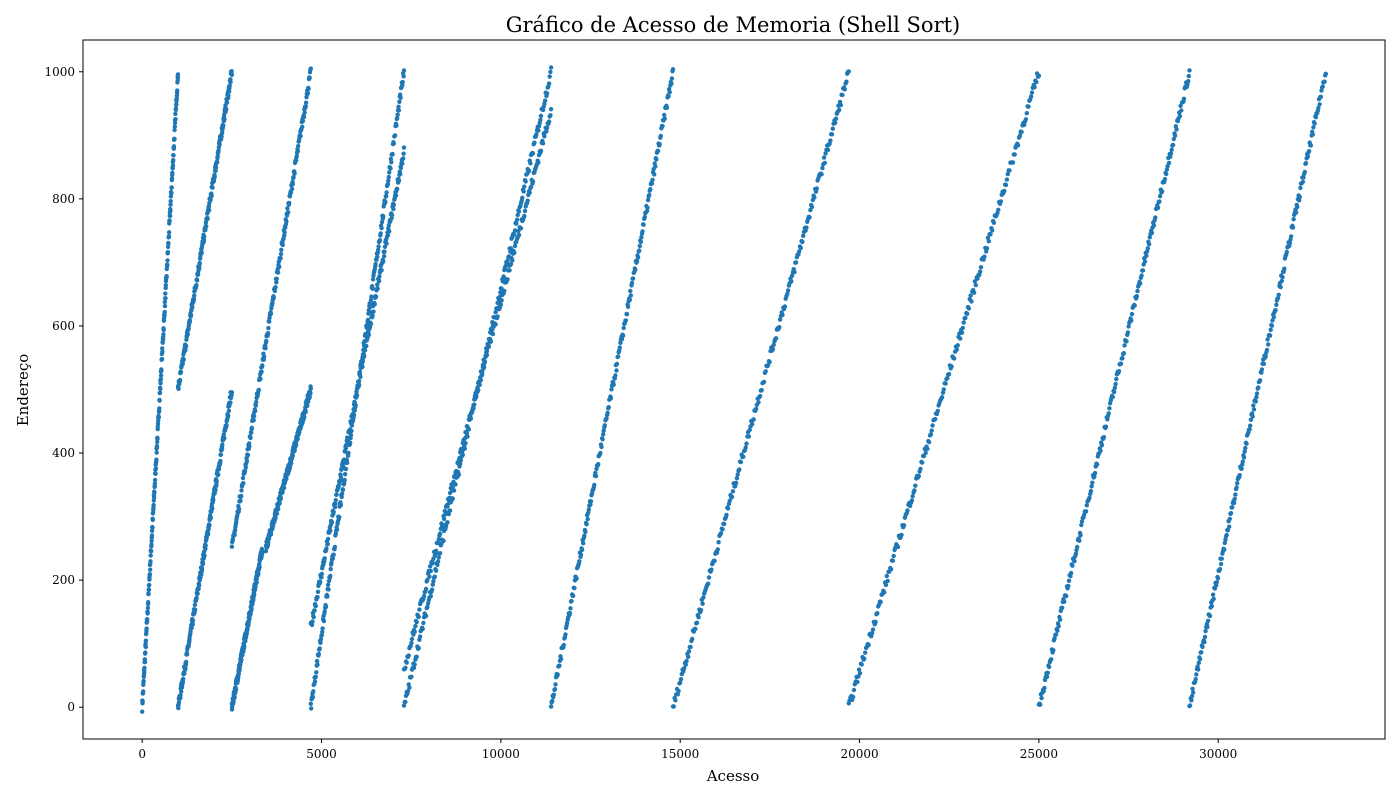 This screenshot has height=800, width=1400. Describe the element at coordinates (23, 390) in the screenshot. I see `y-axis-label: Endereço` at that location.